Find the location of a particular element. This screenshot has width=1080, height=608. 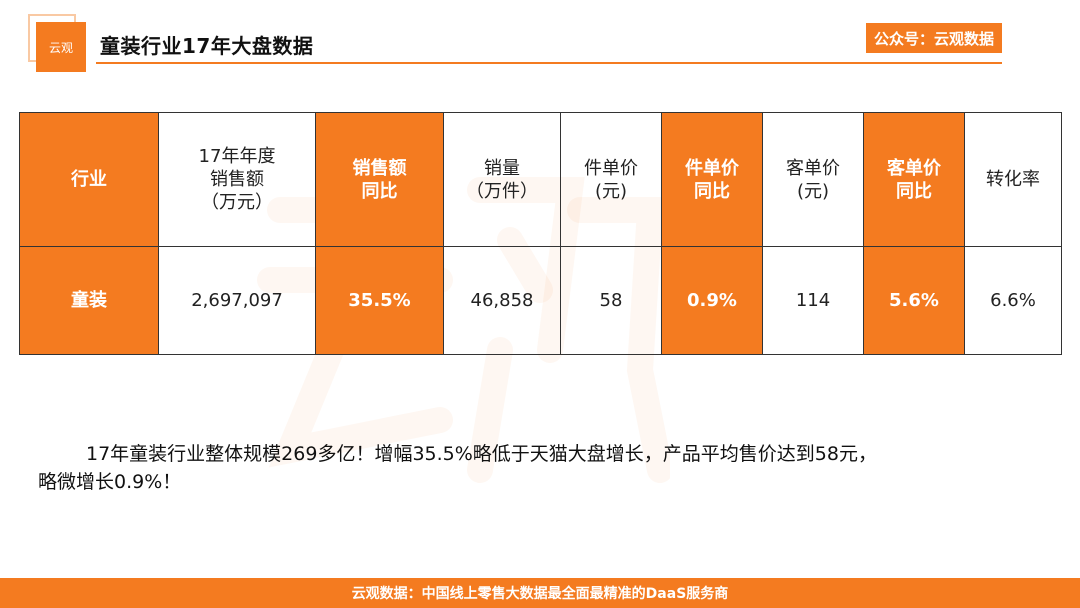

footer-bar: 云观数据：中国线上零售大数据最全面最精准的DaaS服务商 is located at coordinates (540, 593).